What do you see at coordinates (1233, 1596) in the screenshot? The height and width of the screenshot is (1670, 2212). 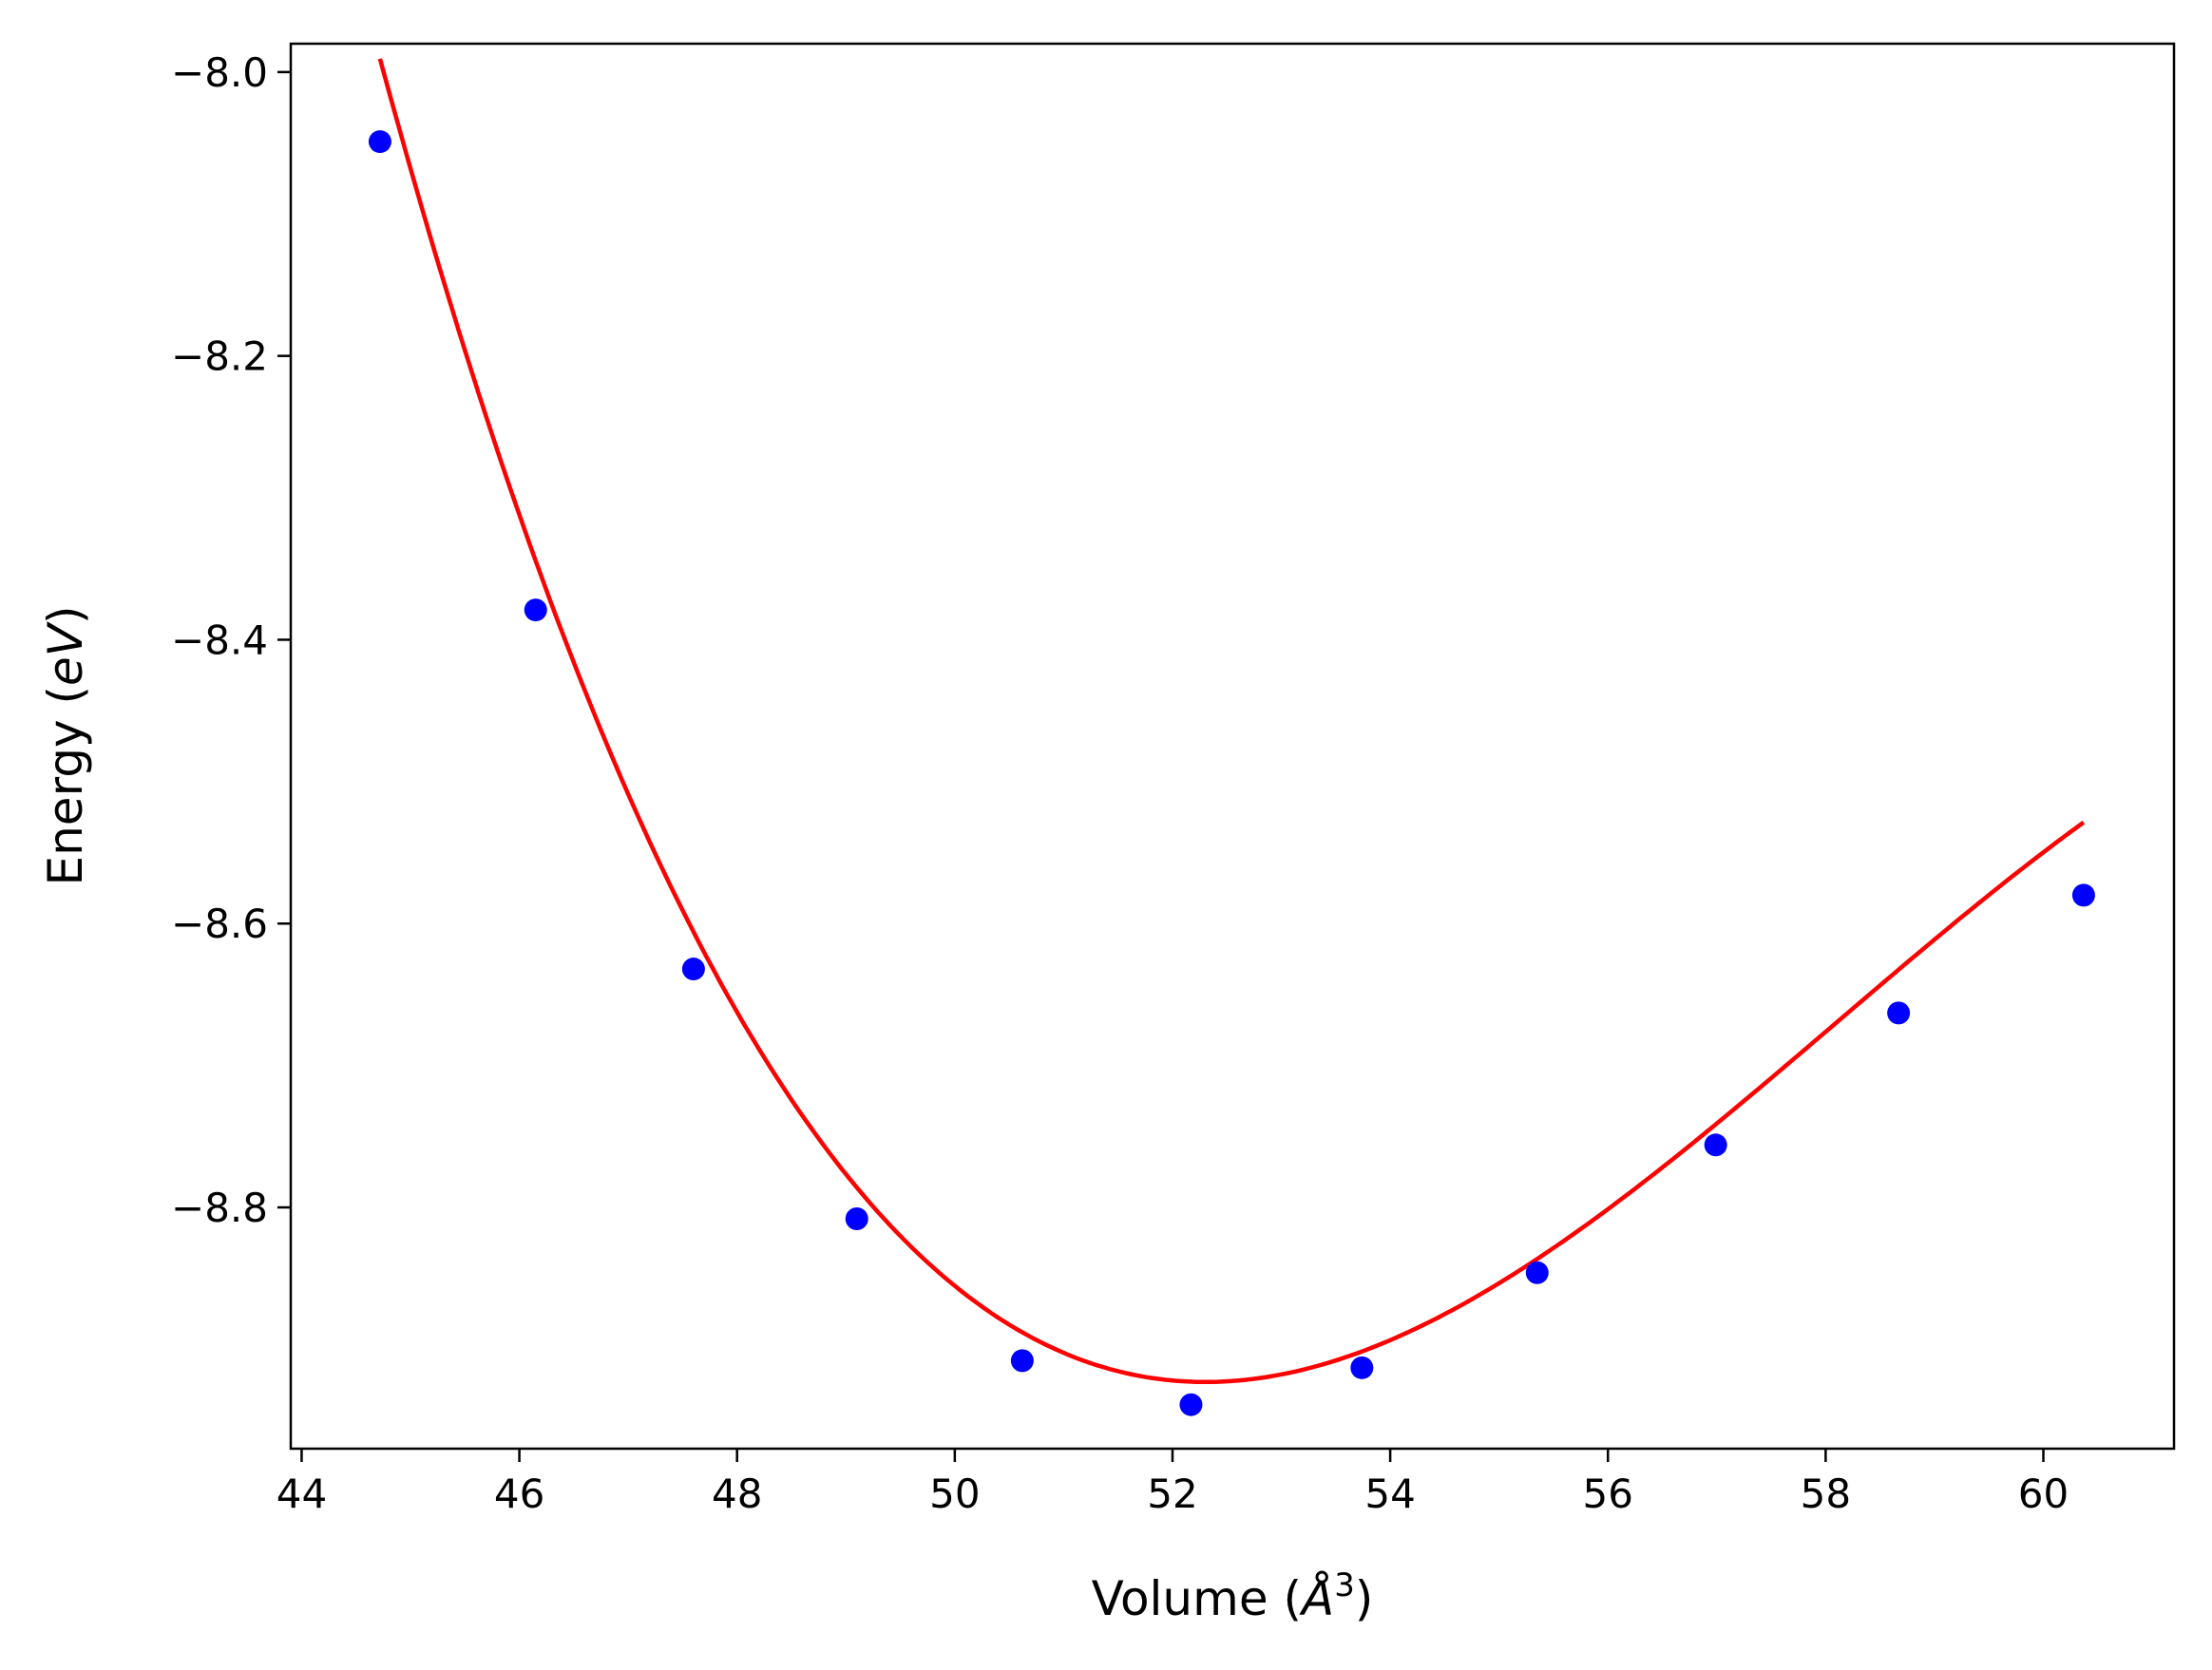 I see `x-axis-label: Volume (Å3)` at bounding box center [1233, 1596].